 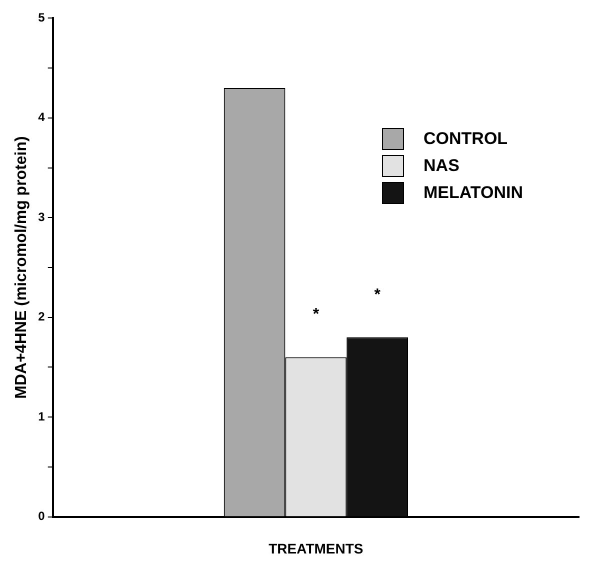 What do you see at coordinates (316, 548) in the screenshot?
I see `x-axis-title: TREATMENTS` at bounding box center [316, 548].